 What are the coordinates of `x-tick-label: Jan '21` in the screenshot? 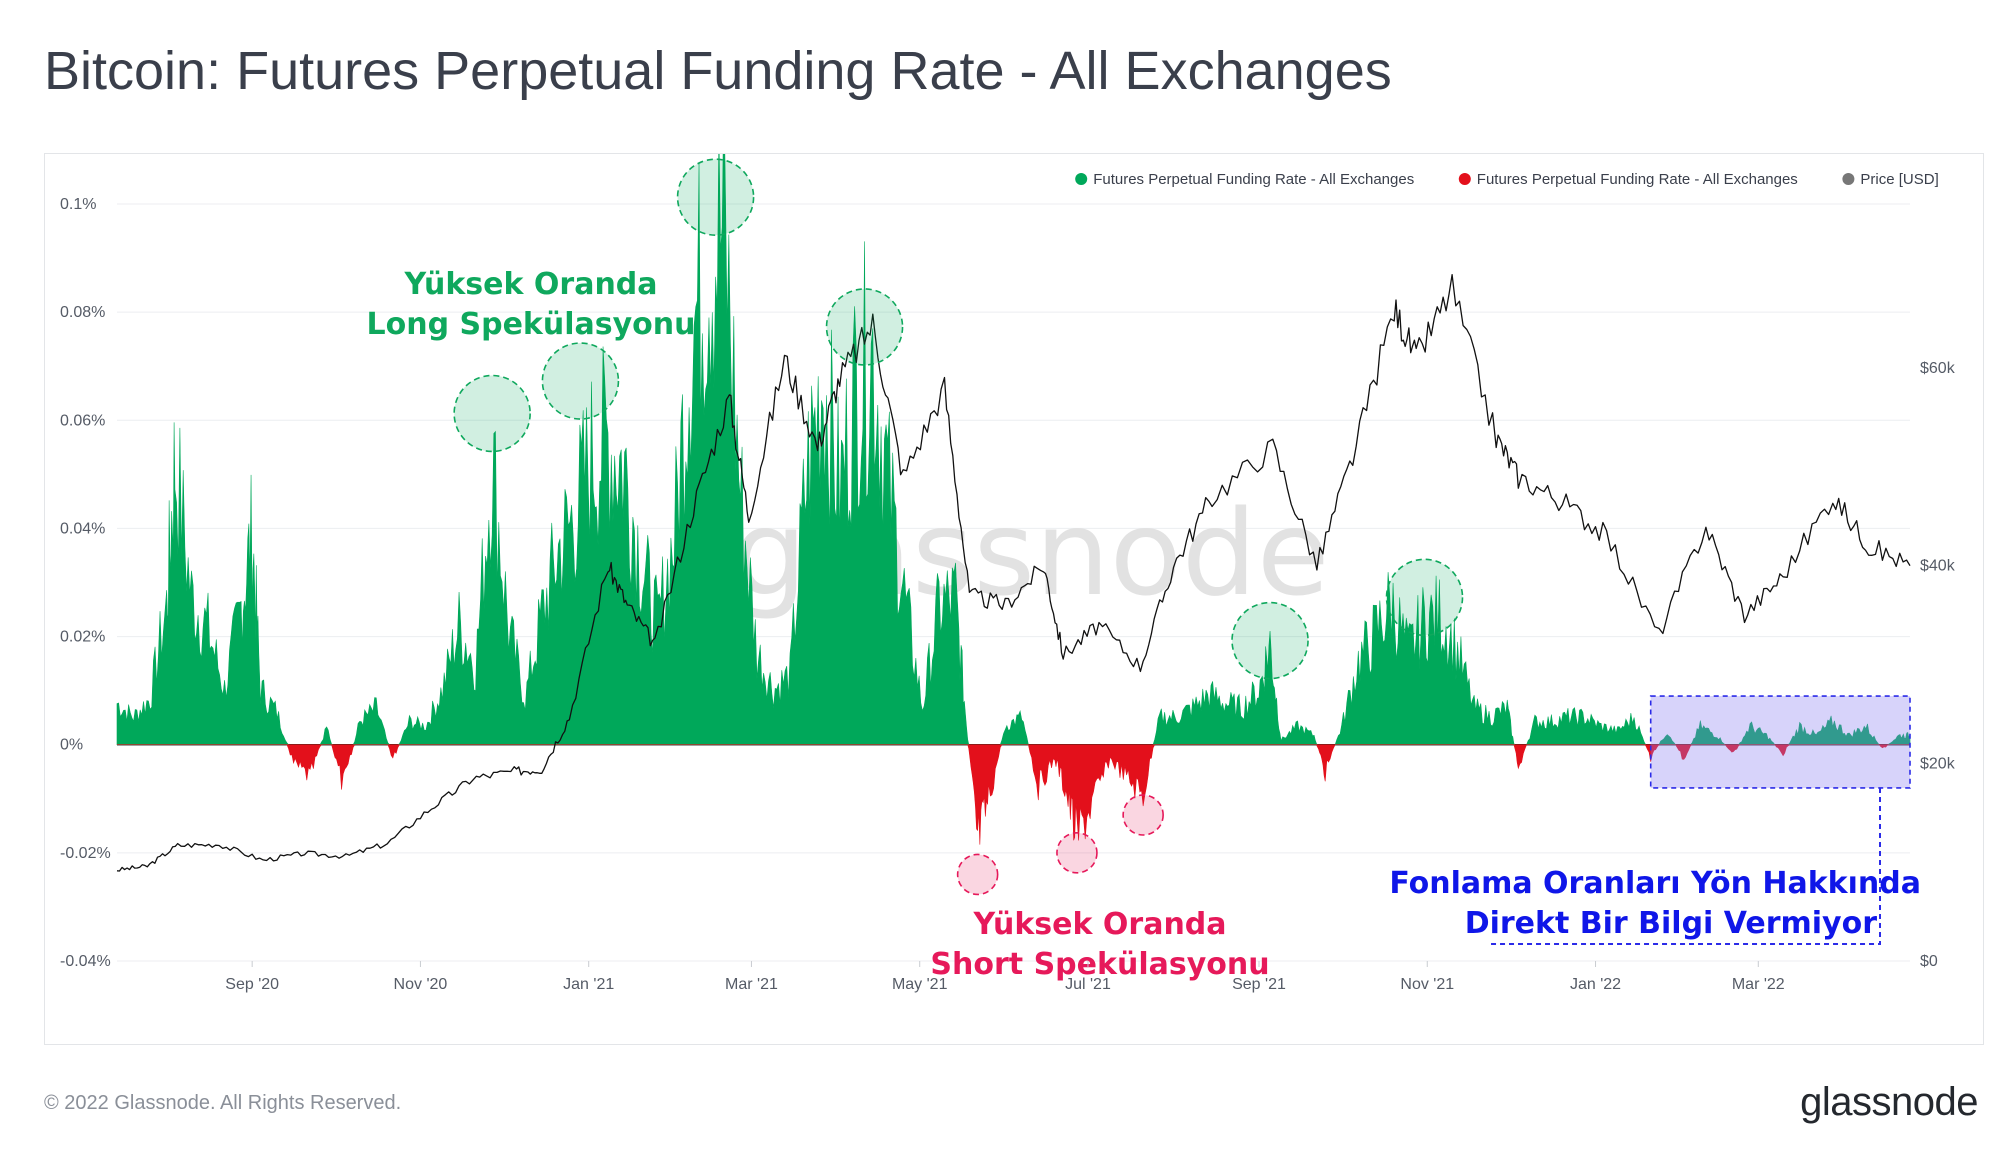 It's located at (588, 984).